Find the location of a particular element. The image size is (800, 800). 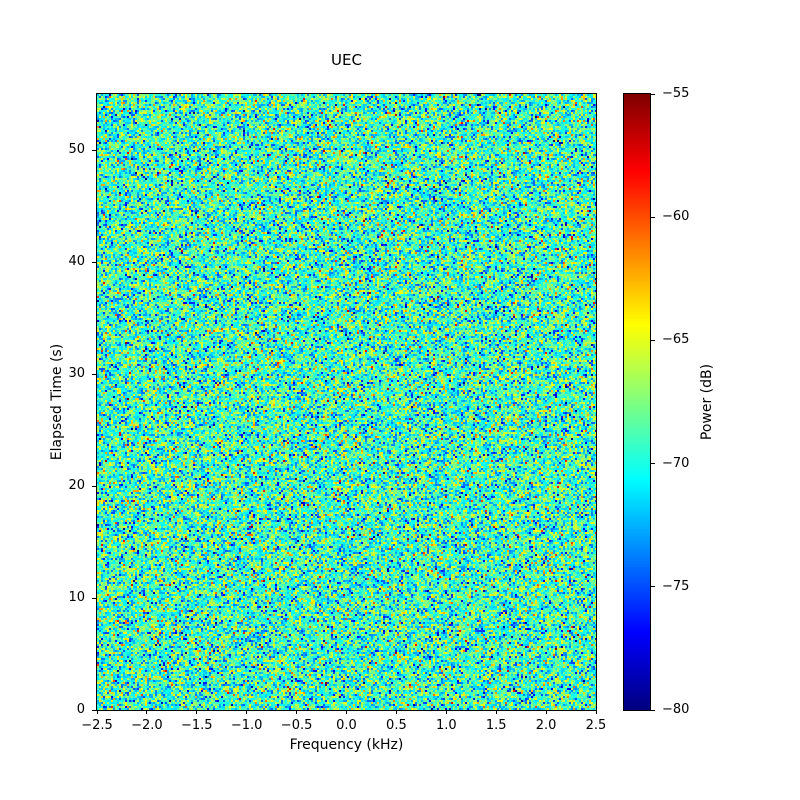

x-axis-label: Frequency (kHz) is located at coordinates (346, 745).